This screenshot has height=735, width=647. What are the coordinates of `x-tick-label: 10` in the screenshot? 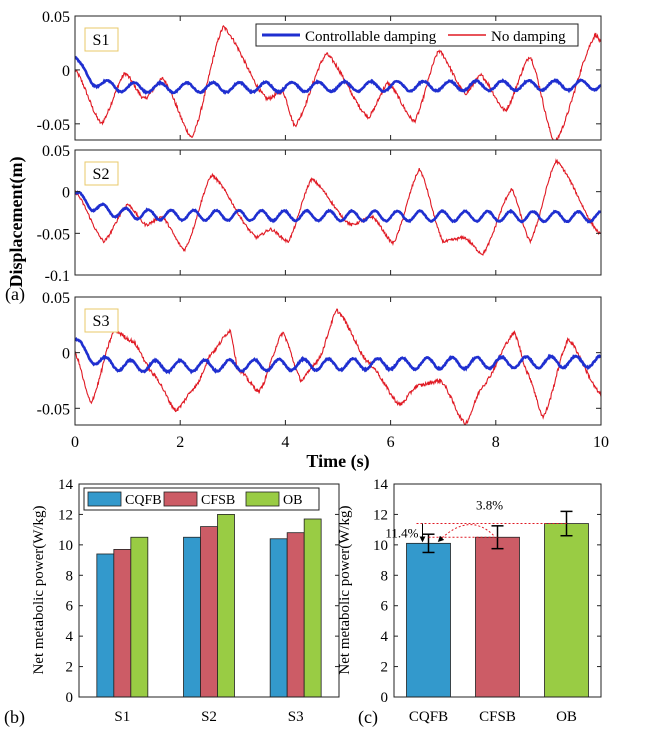 It's located at (601, 442).